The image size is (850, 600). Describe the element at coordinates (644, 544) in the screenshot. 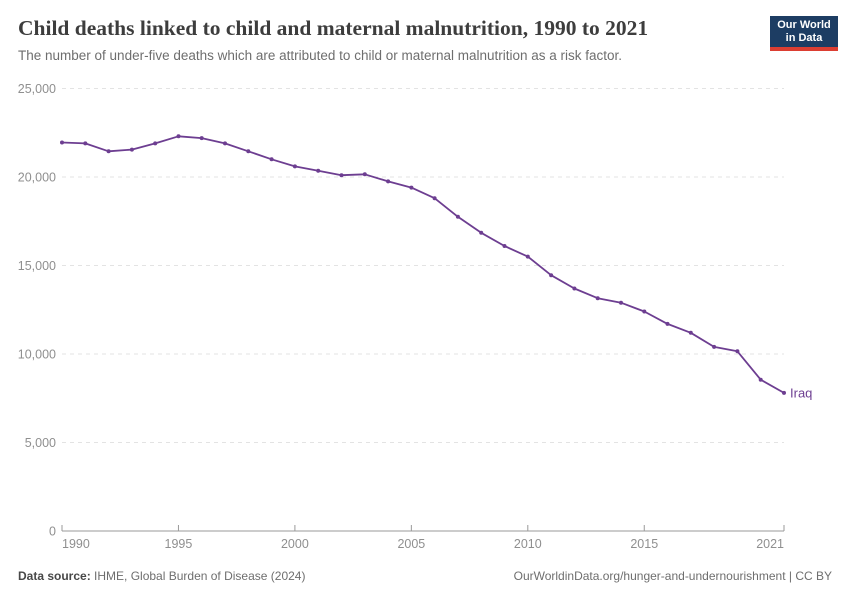

I see `x-tick-label: 2015` at that location.